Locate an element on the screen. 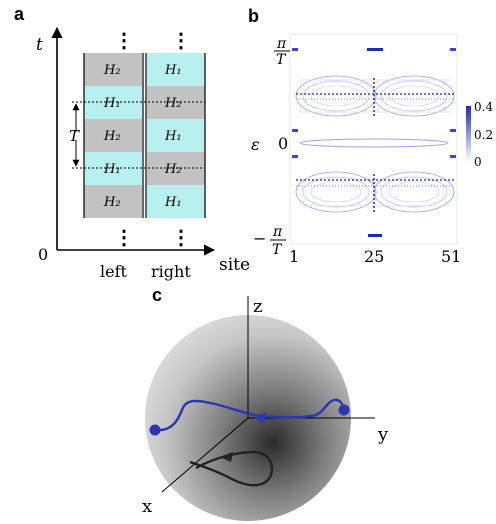 This screenshot has height=524, width=496. xtick-25: 25 is located at coordinates (374, 256).